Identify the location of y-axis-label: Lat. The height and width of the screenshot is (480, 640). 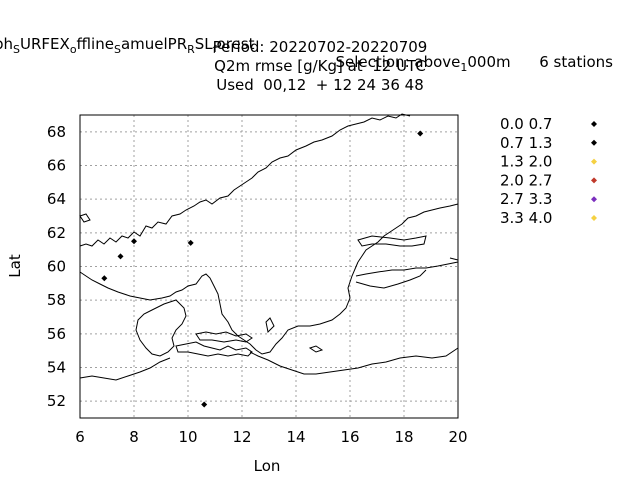
(15, 266).